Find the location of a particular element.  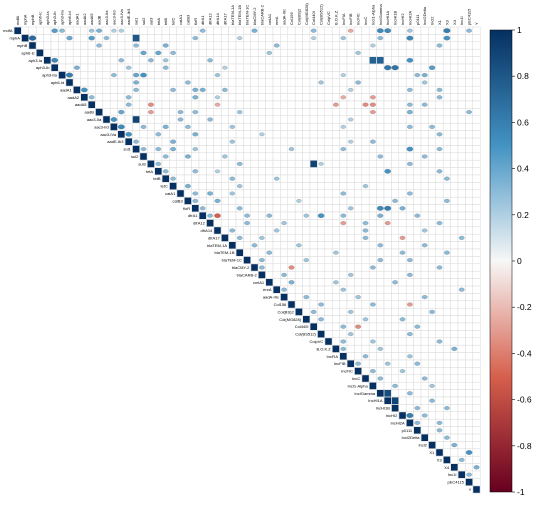

row-label: sul3 is located at coordinates (142, 163).